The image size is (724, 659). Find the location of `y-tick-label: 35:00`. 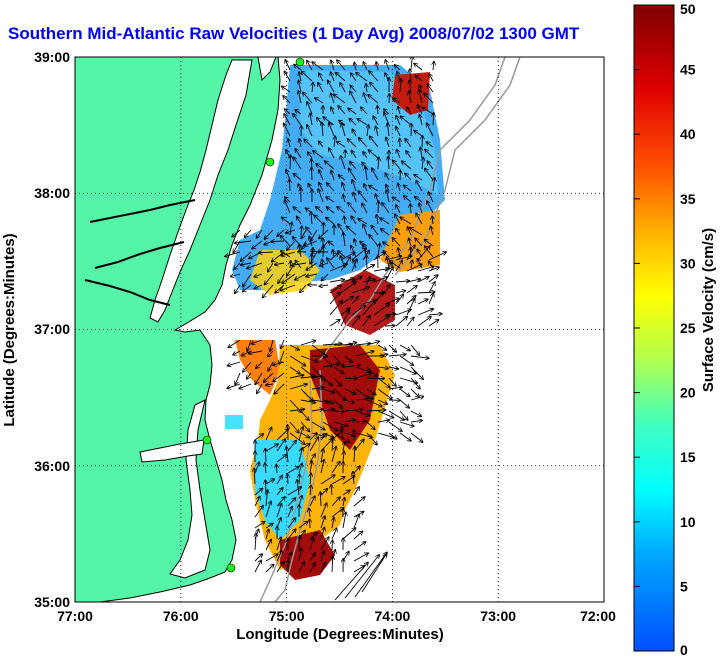

y-tick-label: 35:00 is located at coordinates (52, 602).